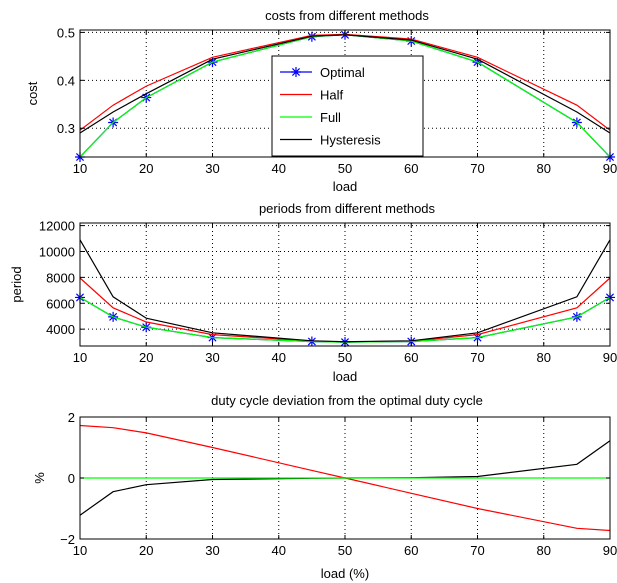 Image resolution: width=617 pixels, height=583 pixels. What do you see at coordinates (57, 226) in the screenshot?
I see `y-tick-label: 12000` at bounding box center [57, 226].